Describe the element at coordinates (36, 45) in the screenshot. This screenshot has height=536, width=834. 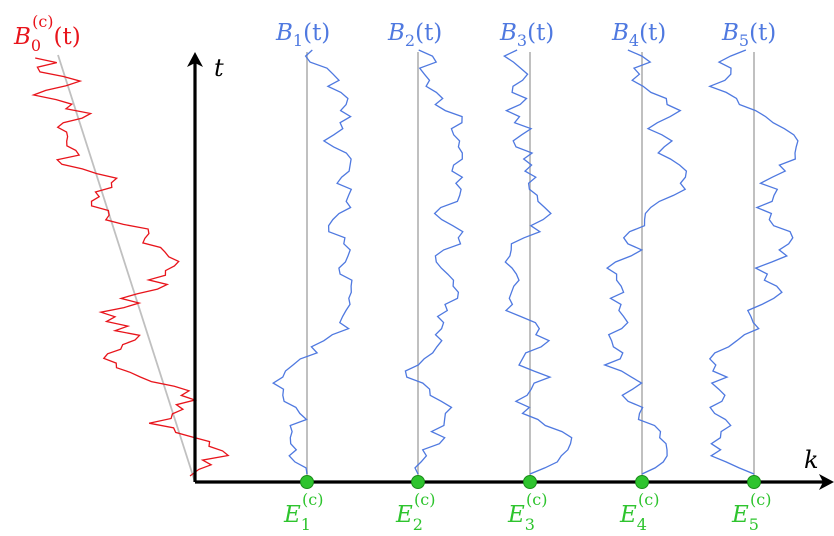
I see `red-label-sub: 0` at that location.